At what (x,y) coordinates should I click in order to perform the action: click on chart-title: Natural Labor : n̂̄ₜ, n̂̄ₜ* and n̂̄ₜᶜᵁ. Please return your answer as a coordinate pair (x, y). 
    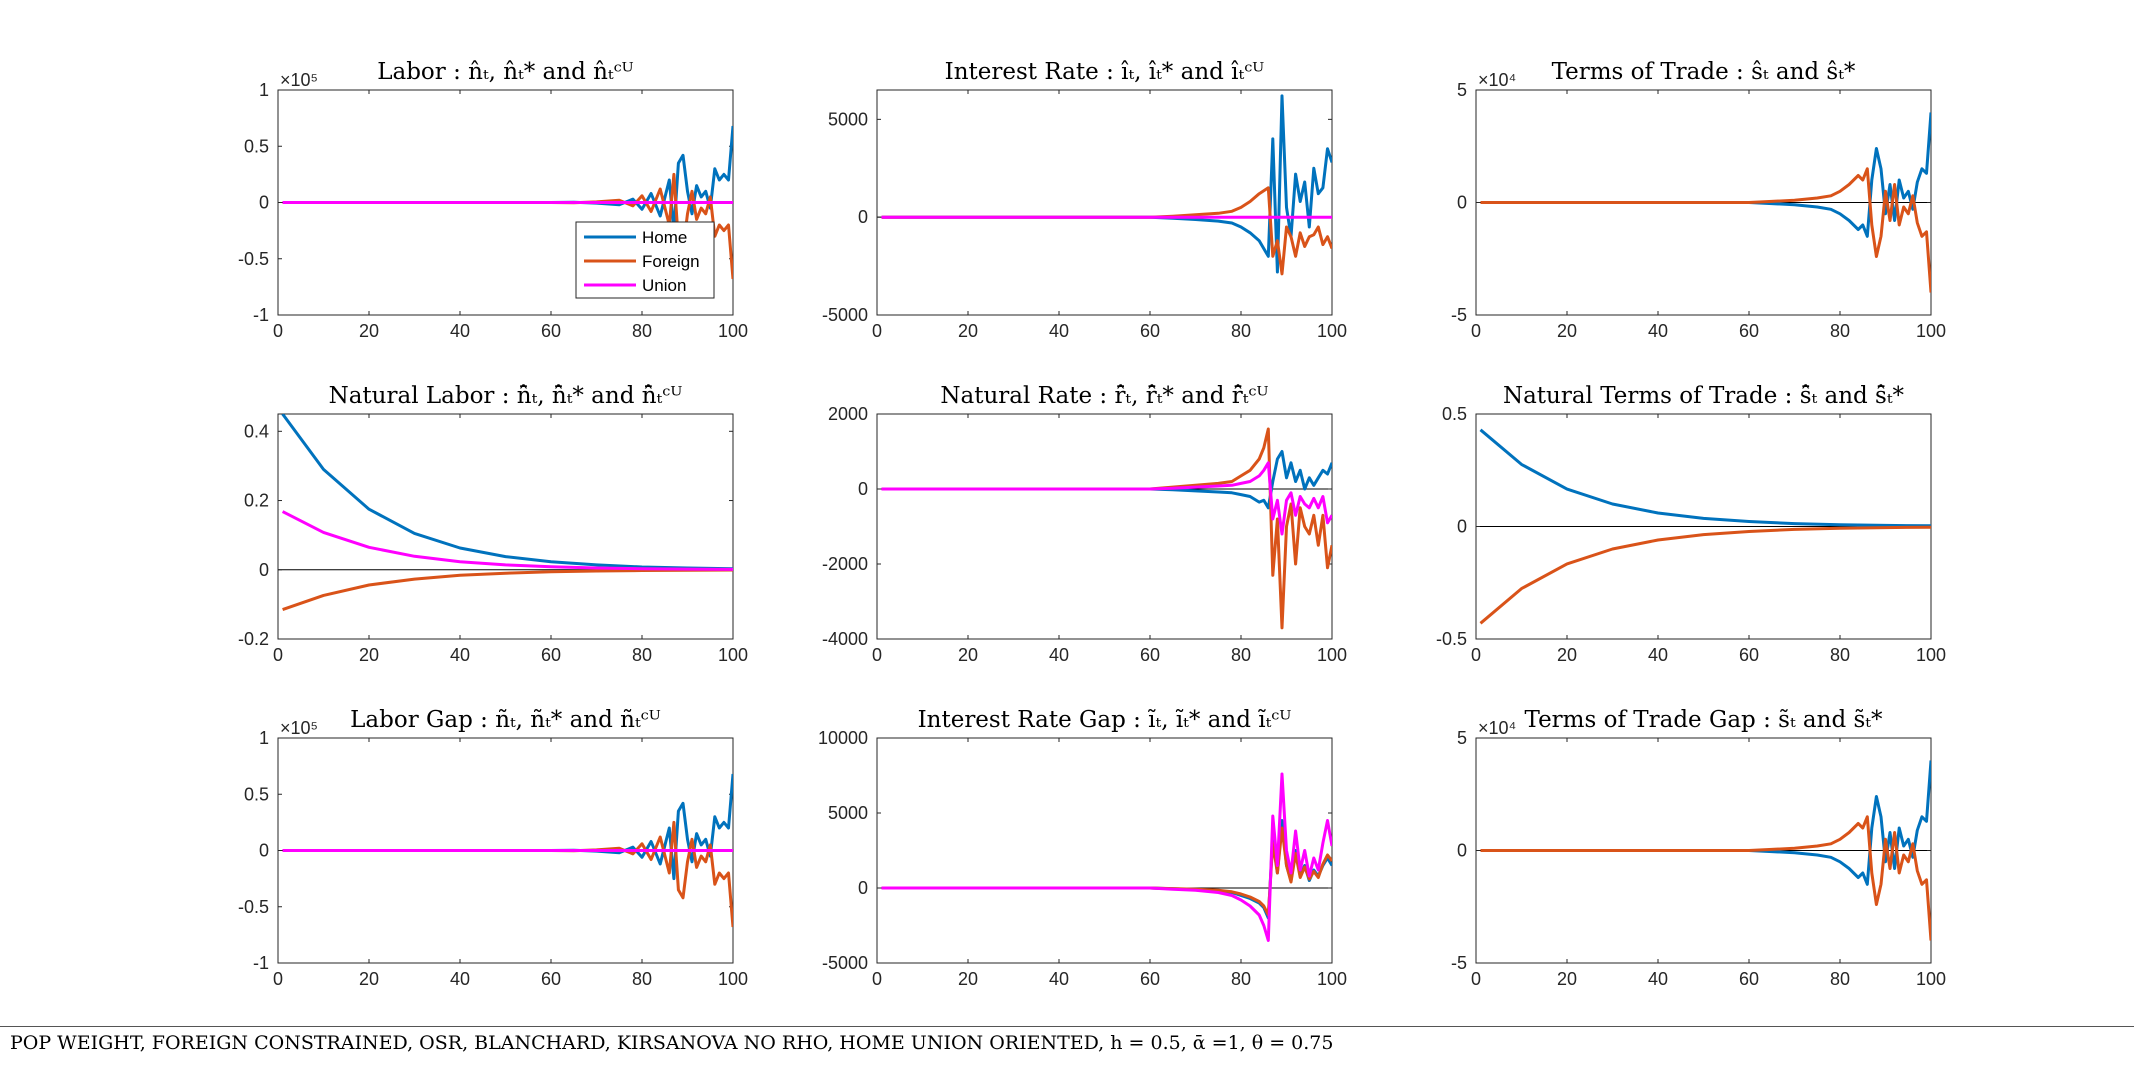
    Looking at the image, I should click on (506, 396).